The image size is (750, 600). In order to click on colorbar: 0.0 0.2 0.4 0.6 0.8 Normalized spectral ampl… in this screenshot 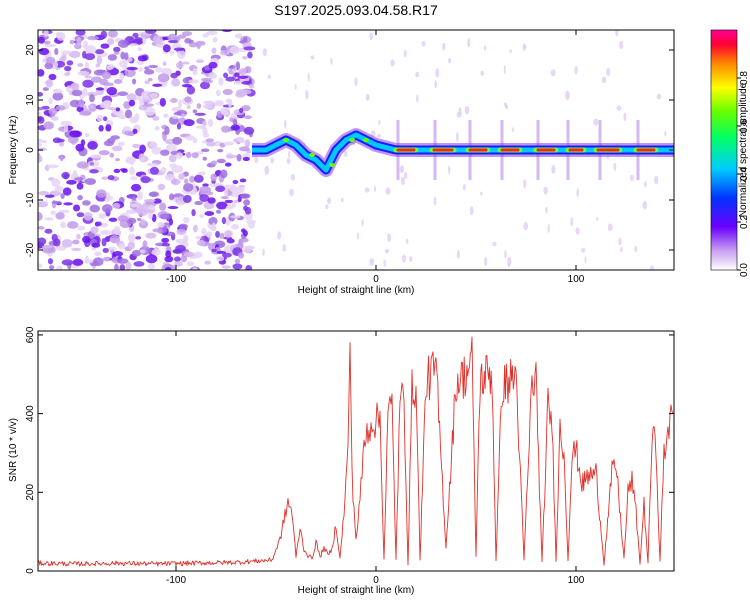, I will do `click(730, 153)`.